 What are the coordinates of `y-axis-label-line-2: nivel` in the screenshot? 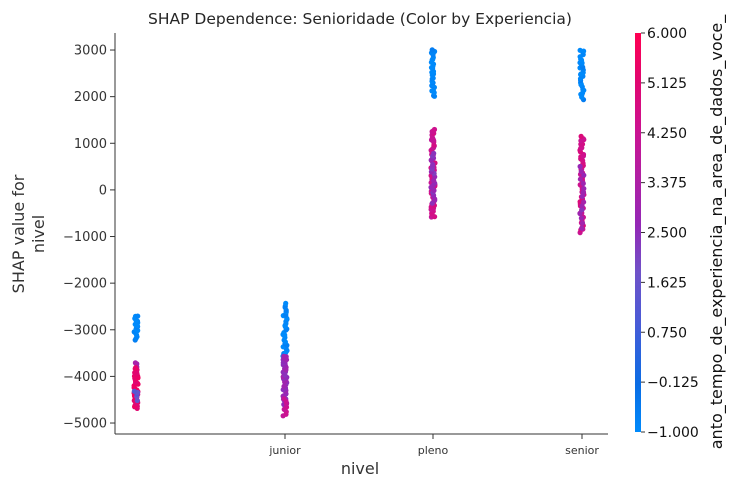 It's located at (38, 234).